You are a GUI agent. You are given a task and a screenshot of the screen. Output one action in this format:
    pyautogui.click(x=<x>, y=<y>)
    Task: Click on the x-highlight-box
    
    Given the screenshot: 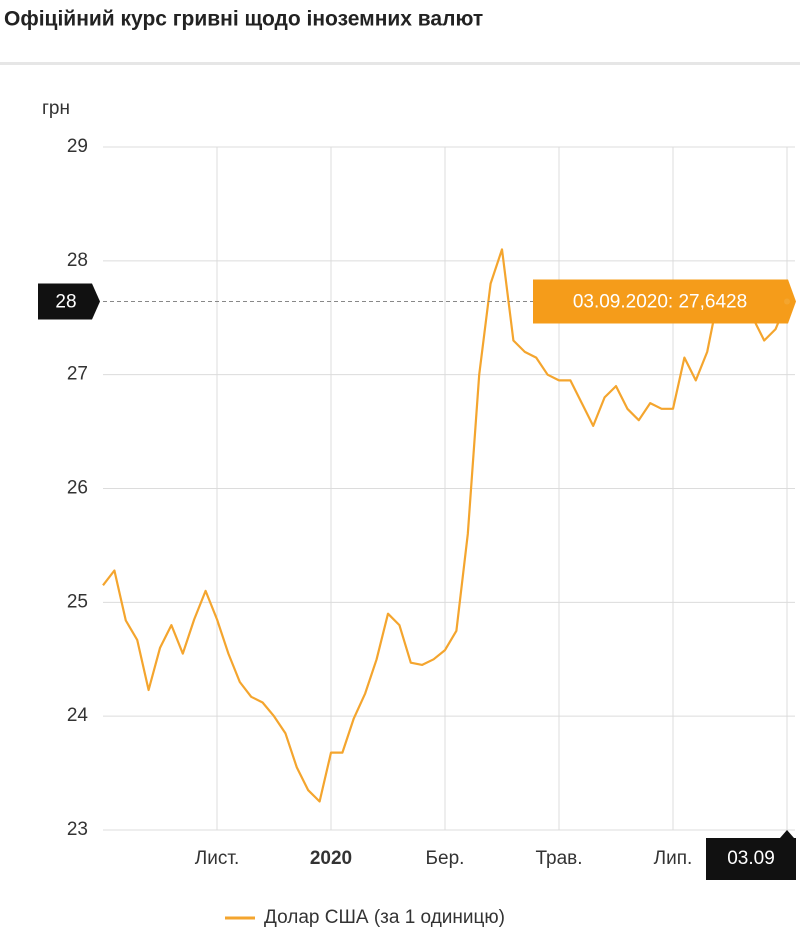 What is the action you would take?
    pyautogui.click(x=751, y=859)
    